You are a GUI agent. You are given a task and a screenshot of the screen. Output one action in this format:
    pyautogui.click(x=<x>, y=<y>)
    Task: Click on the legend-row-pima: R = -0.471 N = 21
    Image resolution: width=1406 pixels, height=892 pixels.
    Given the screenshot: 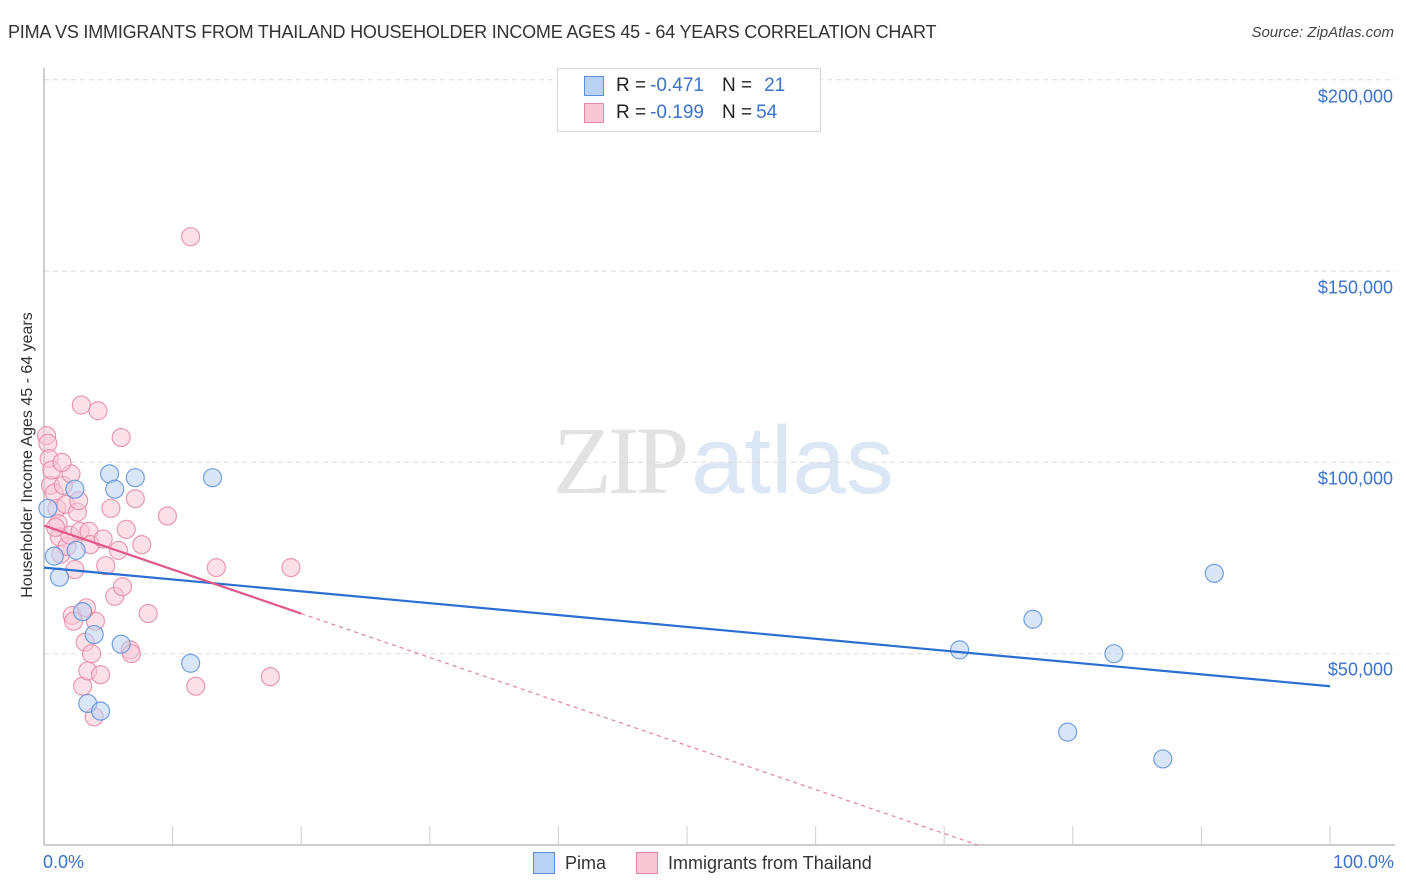 What is the action you would take?
    pyautogui.click(x=684, y=86)
    